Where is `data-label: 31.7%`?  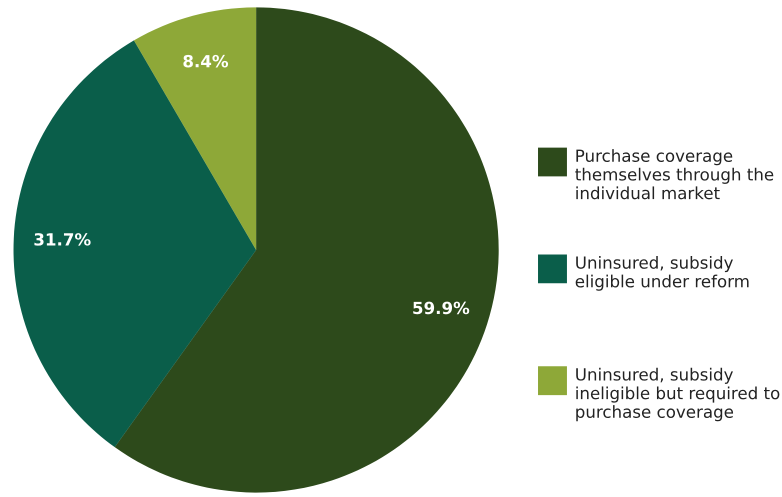 data-label: 31.7% is located at coordinates (62, 239).